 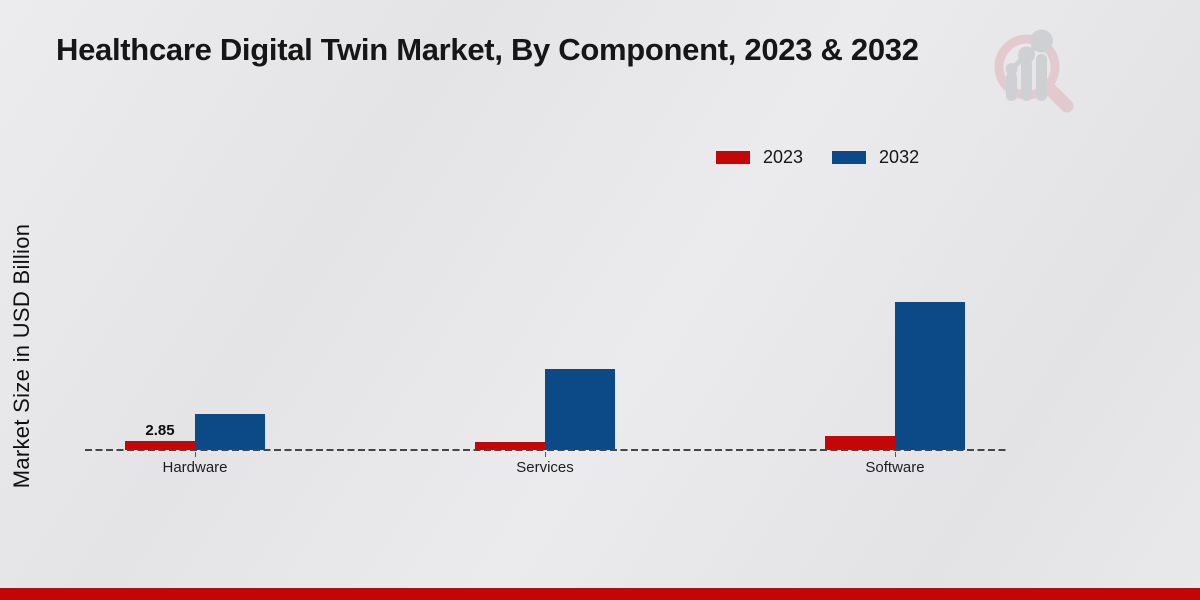 What do you see at coordinates (759, 157) in the screenshot?
I see `legend-item-2023: 2023` at bounding box center [759, 157].